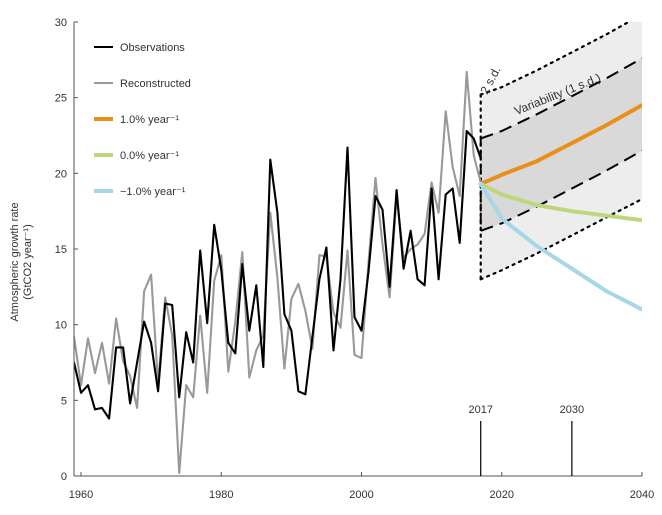  What do you see at coordinates (149, 120) in the screenshot?
I see `legend-label-2: 1.0% year⁻¹` at bounding box center [149, 120].